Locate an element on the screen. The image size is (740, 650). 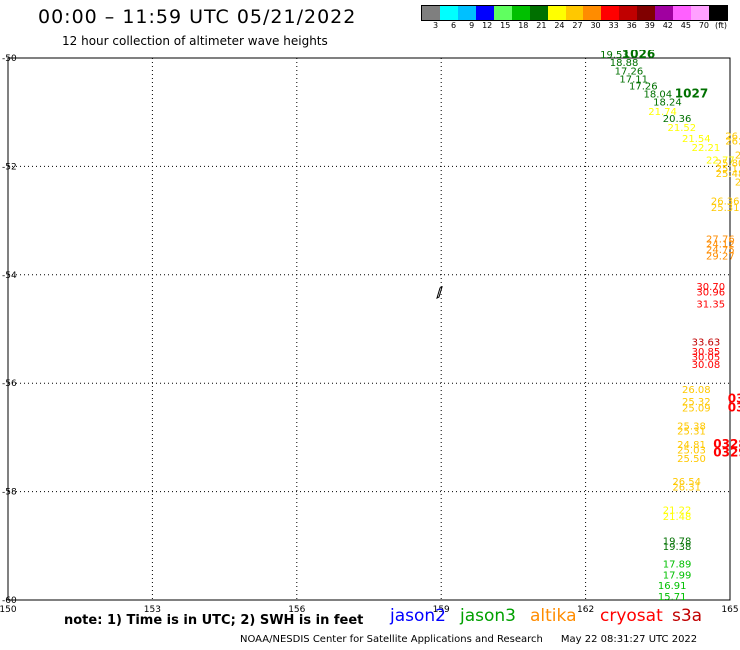
observation-value-label: 25.50 is located at coordinates (691, 459).